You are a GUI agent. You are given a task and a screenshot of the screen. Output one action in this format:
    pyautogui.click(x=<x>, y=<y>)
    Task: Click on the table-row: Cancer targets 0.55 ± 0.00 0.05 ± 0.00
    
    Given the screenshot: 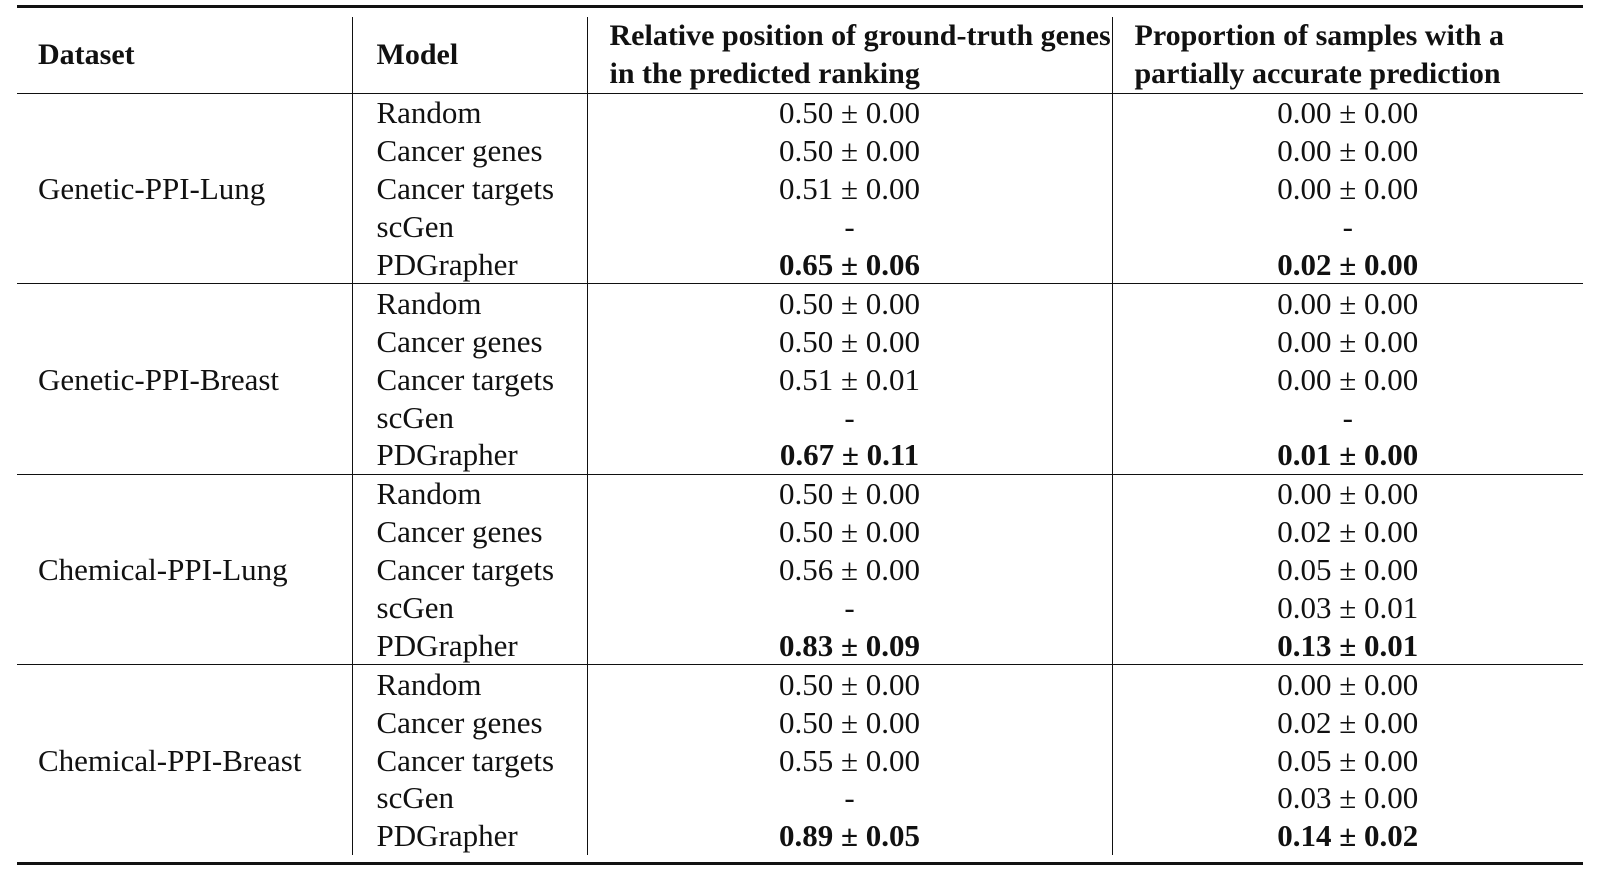 What is the action you would take?
    pyautogui.click(x=800, y=760)
    